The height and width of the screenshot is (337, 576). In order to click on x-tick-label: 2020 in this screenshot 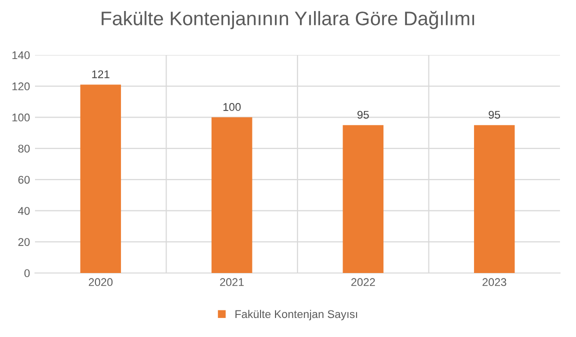, I will do `click(100, 282)`.